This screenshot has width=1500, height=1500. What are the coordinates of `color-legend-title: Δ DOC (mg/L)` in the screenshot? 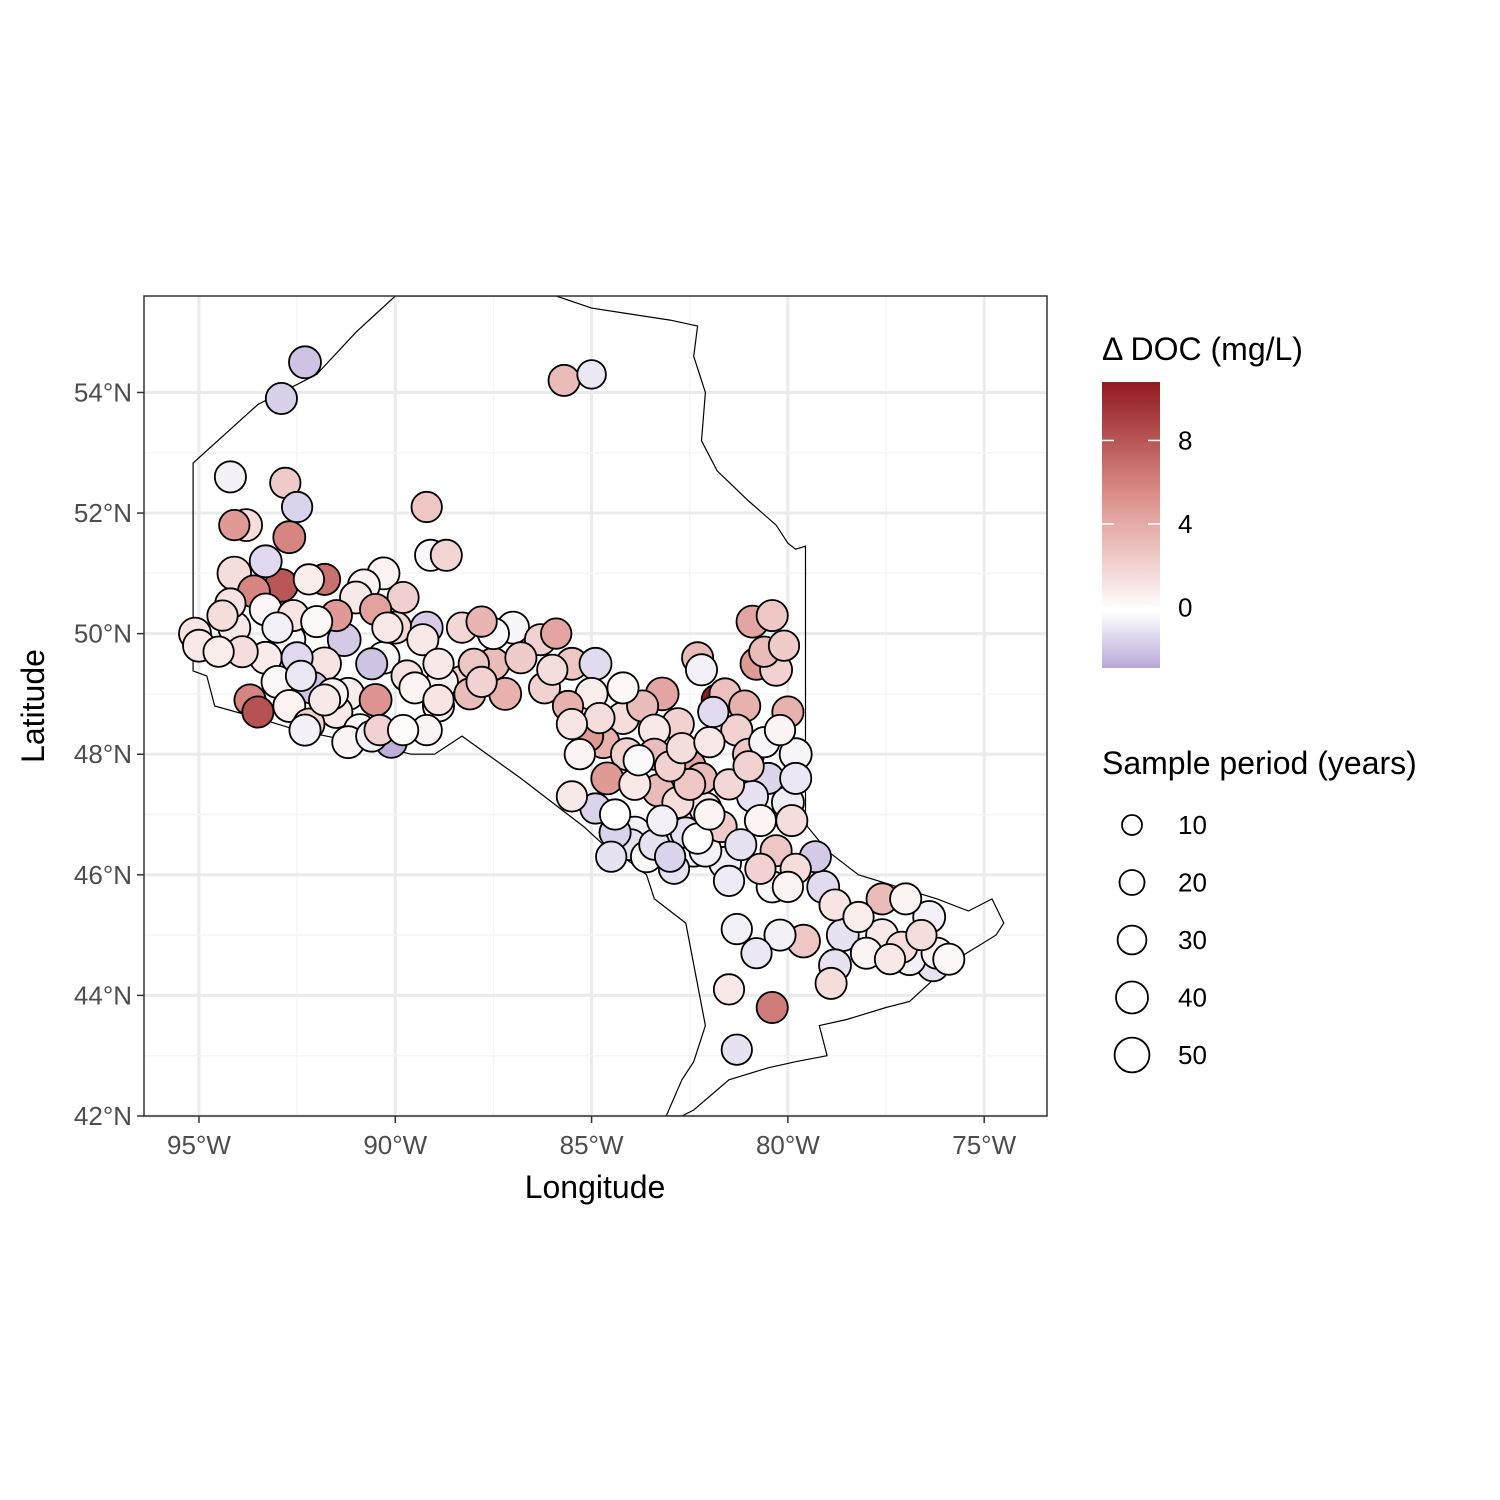 It's located at (1202, 349).